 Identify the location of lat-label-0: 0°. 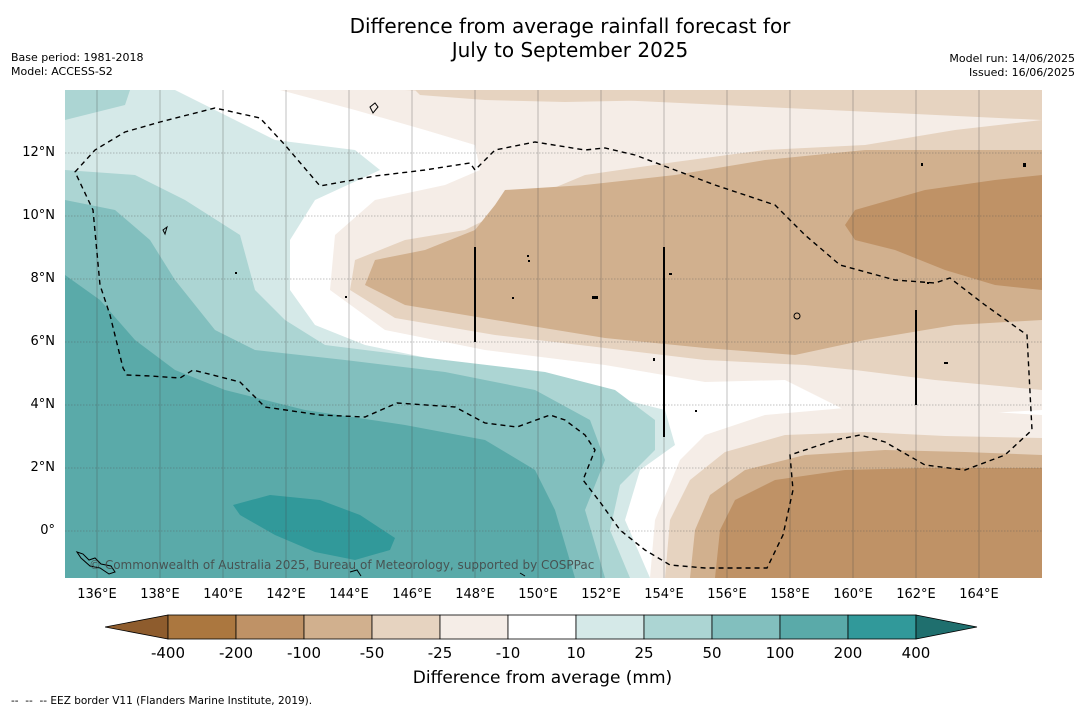
(47, 530).